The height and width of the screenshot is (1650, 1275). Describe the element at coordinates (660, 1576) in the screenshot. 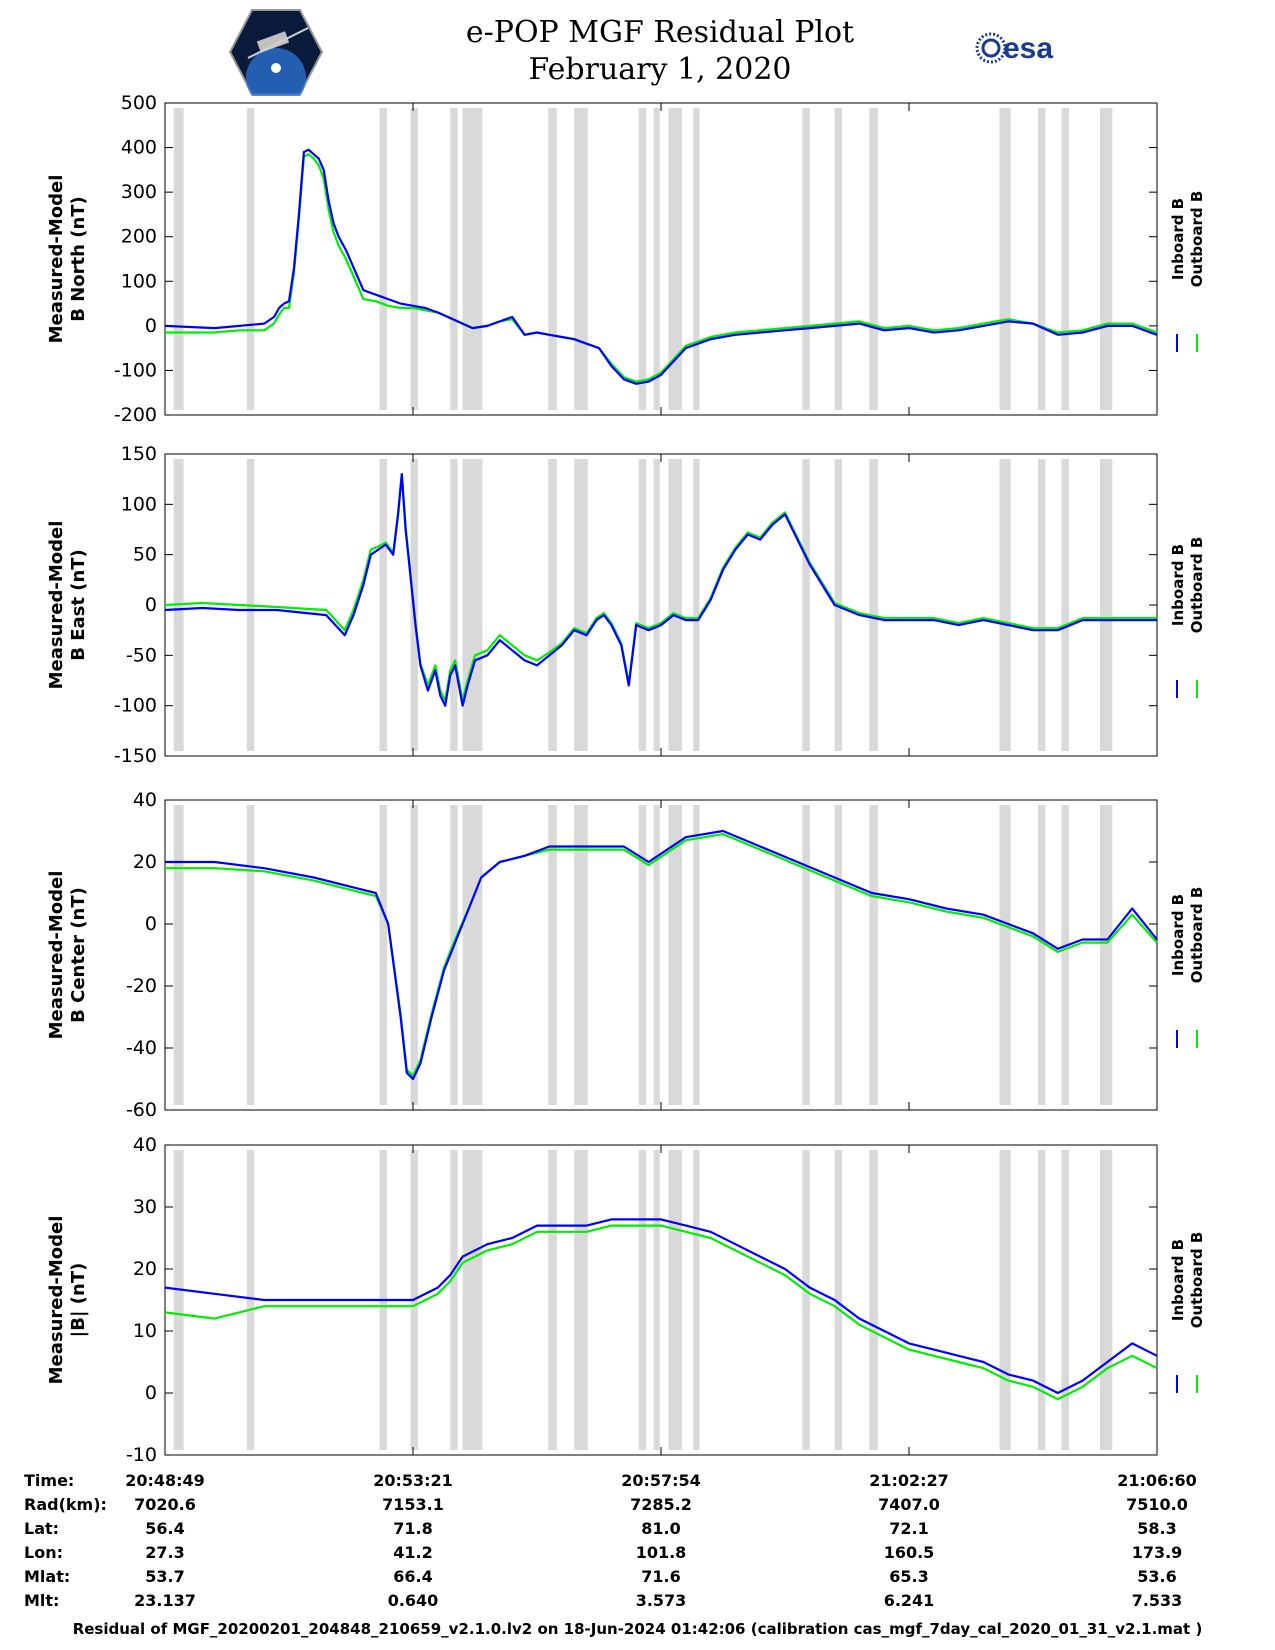

I see `ephemeris-value: 71.6` at that location.